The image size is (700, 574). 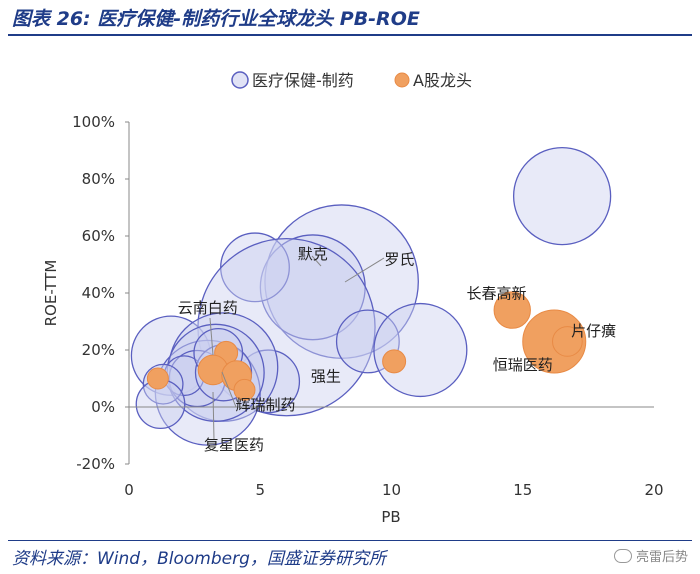 I want to click on x-axis-title: PB, so click(x=390, y=517).